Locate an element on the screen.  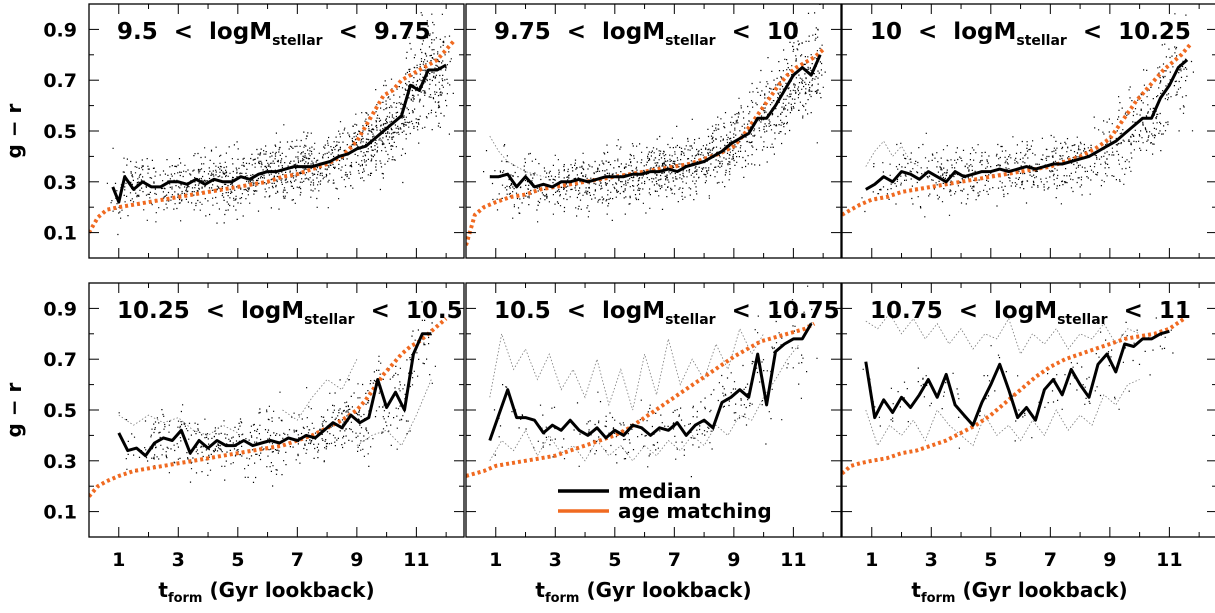
panel-title: 9.75 < logMstellar < 10 is located at coordinates (646, 34).